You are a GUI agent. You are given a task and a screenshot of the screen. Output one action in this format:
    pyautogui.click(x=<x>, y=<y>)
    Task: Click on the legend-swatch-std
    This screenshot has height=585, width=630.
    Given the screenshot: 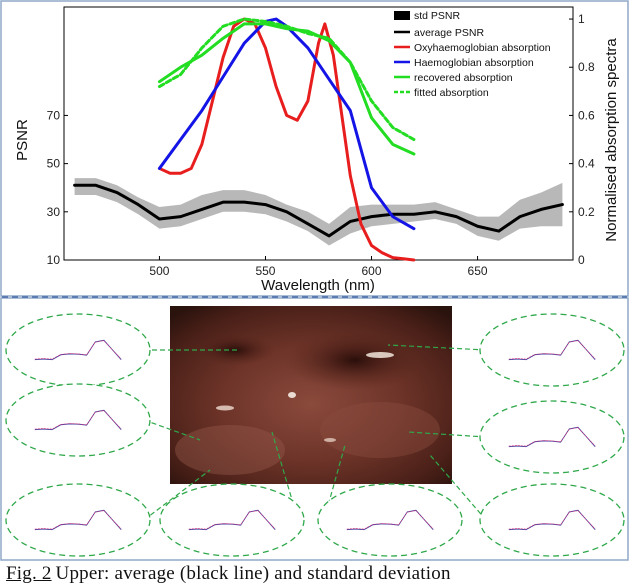 What is the action you would take?
    pyautogui.click(x=402, y=15)
    